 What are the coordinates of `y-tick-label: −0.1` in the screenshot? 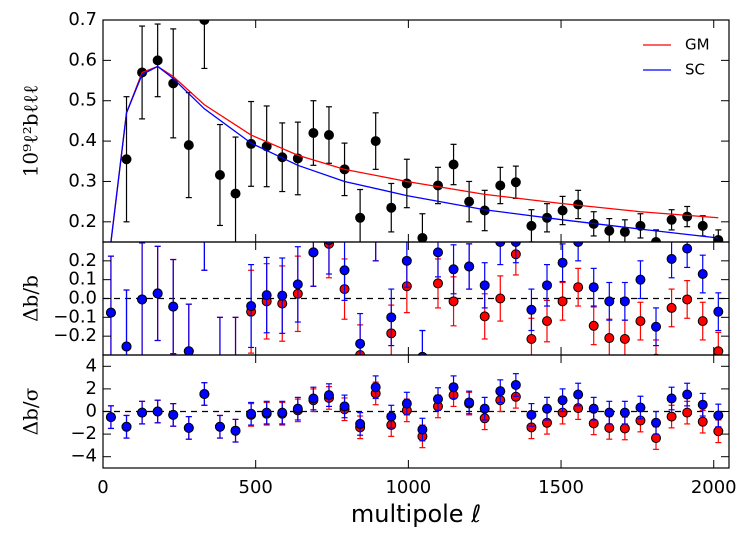 It's located at (75, 316).